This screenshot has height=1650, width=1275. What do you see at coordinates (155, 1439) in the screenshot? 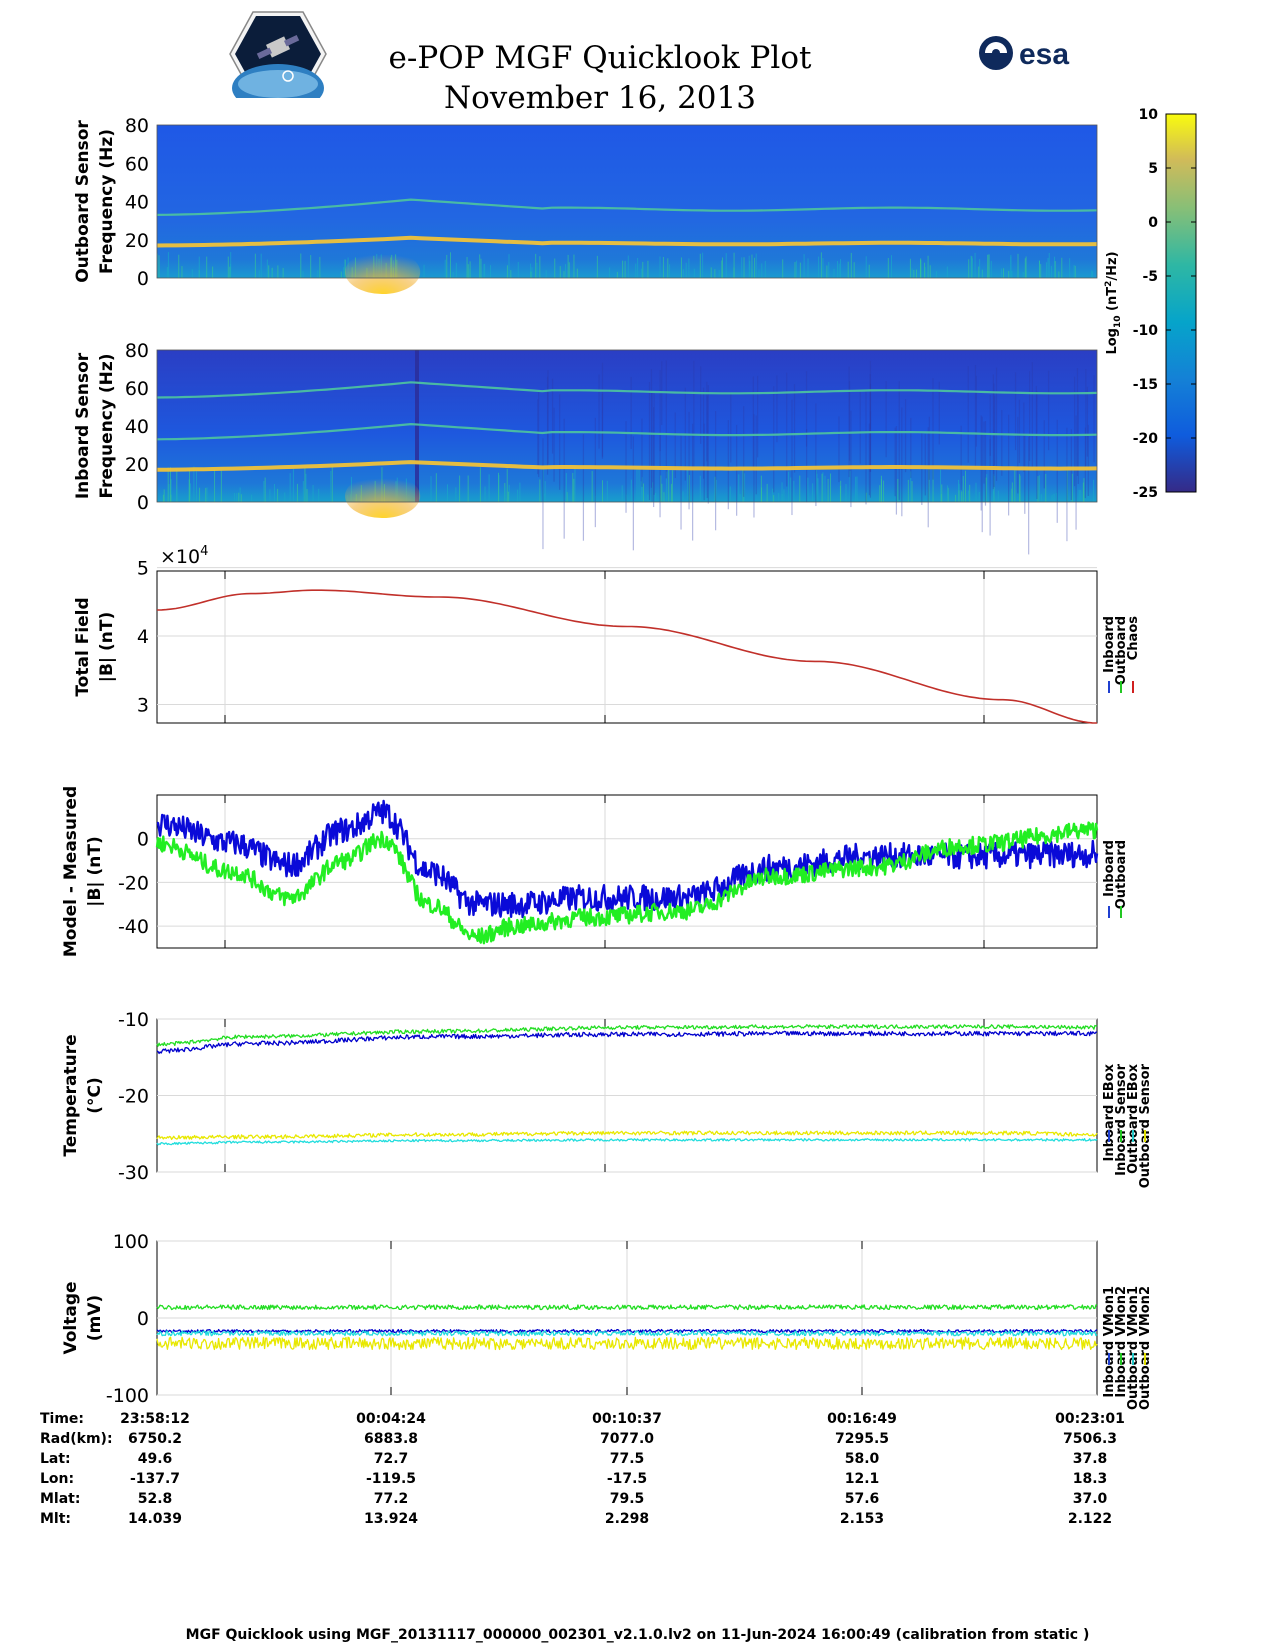
I see `orbit-value: 6750.2` at bounding box center [155, 1439].